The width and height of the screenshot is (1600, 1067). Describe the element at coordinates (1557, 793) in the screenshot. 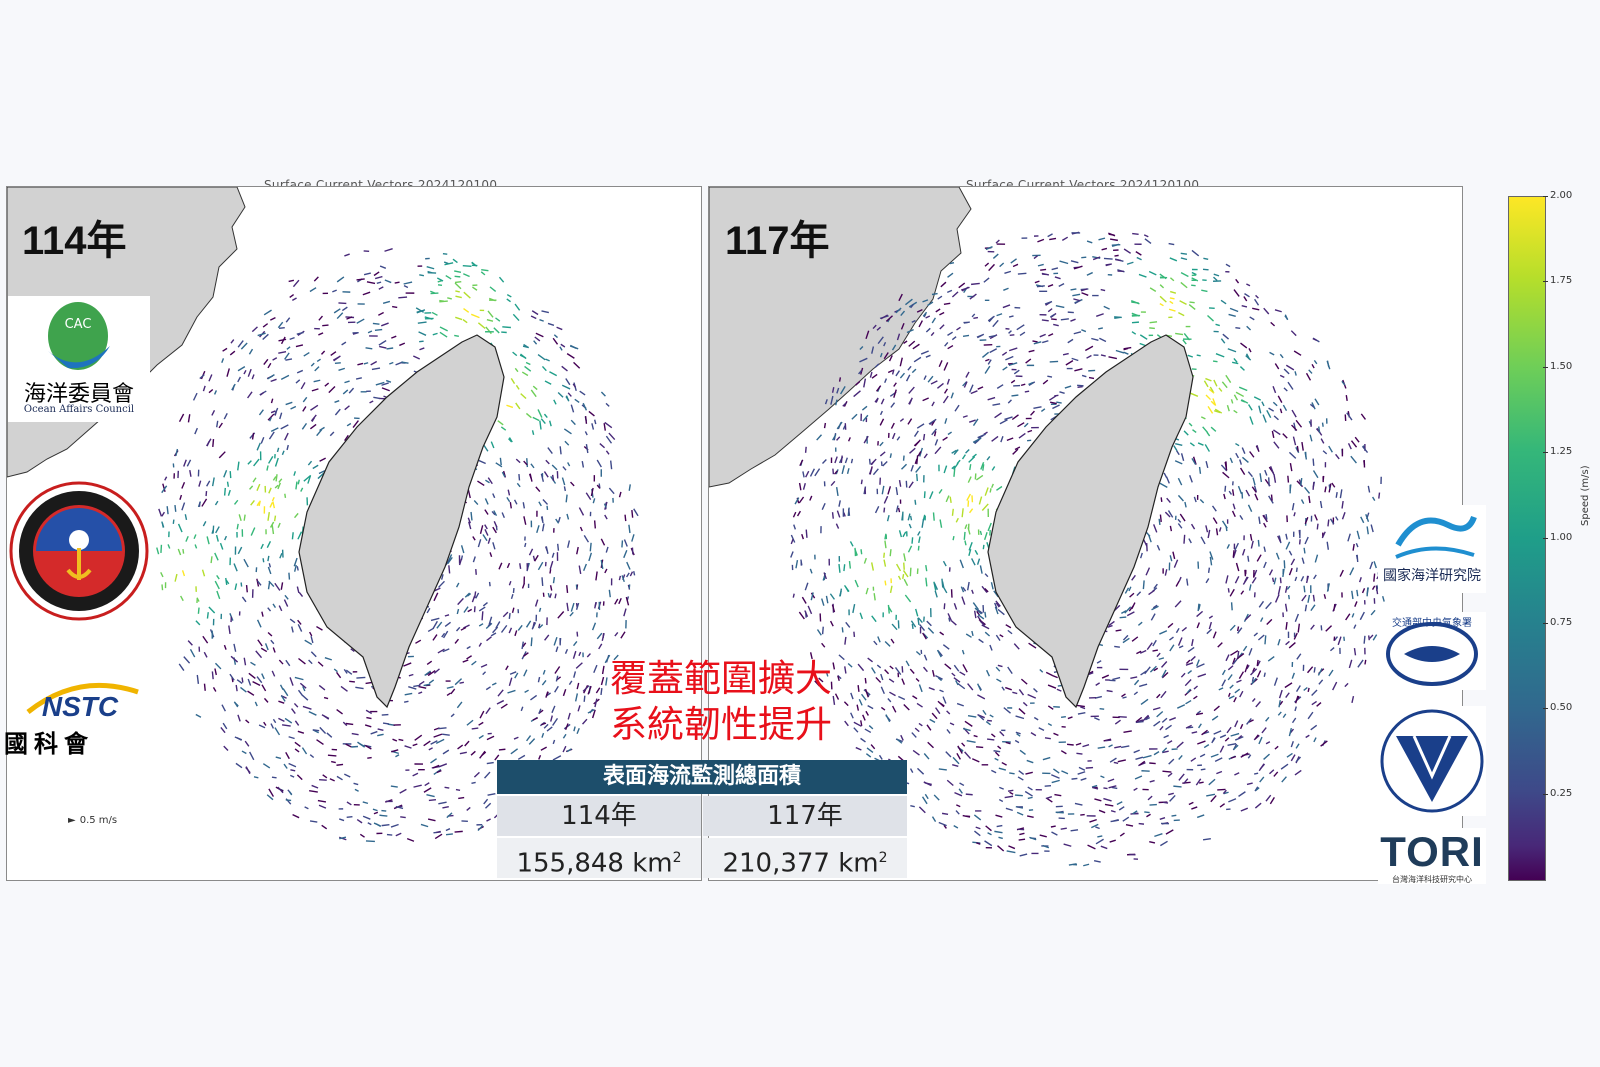

I see `colorbar-tick-label: 0.25` at that location.